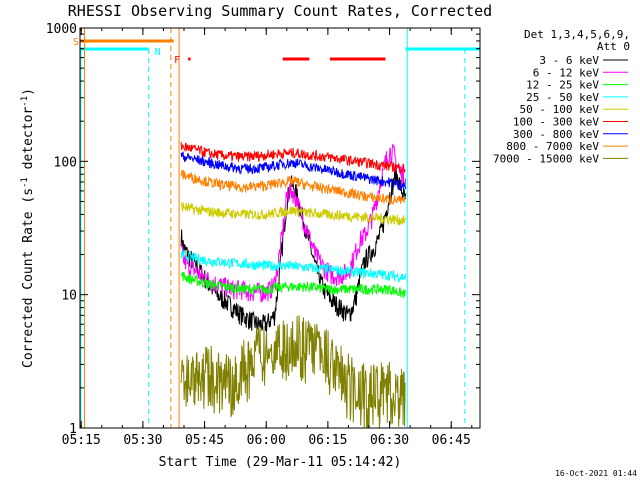 The width and height of the screenshot is (640, 480). What do you see at coordinates (327, 440) in the screenshot?
I see `x-tick-label-4: 06:15` at bounding box center [327, 440].